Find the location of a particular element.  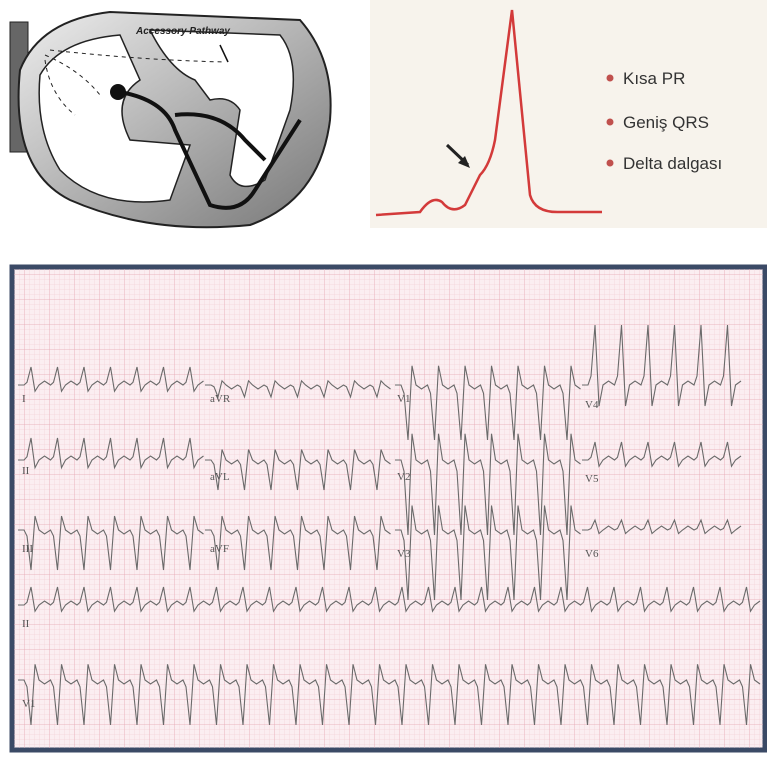

lead-label: V6 is located at coordinates (592, 554).